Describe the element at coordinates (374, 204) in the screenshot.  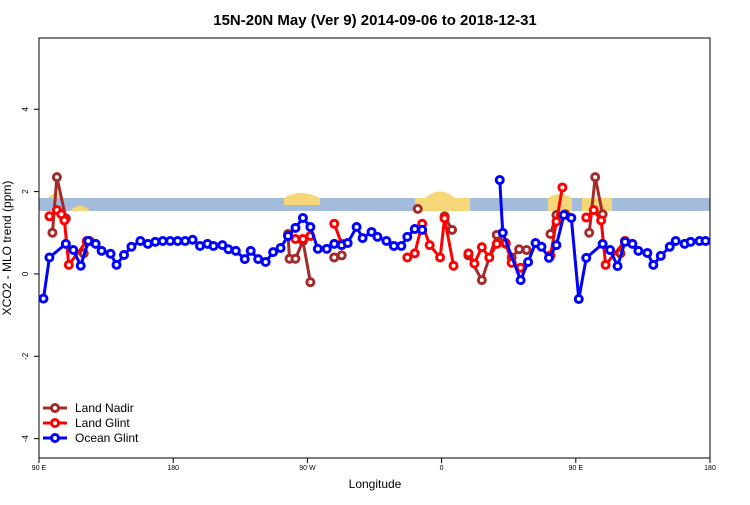
I see `ocean-strip` at that location.